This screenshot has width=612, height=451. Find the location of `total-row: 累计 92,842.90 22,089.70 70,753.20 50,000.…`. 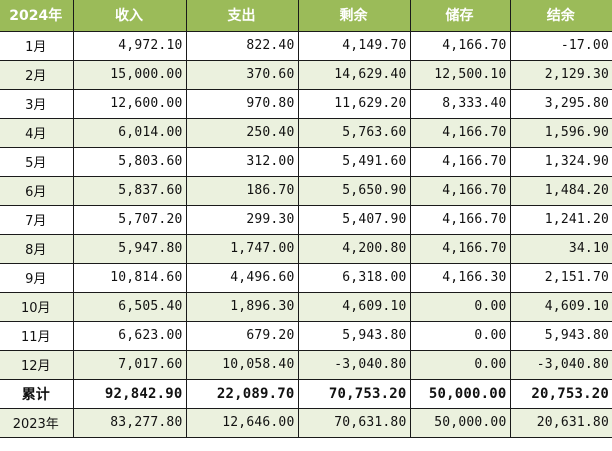

total-row: 累计 92,842.90 22,089.70 70,753.20 50,000.… is located at coordinates (306, 393).